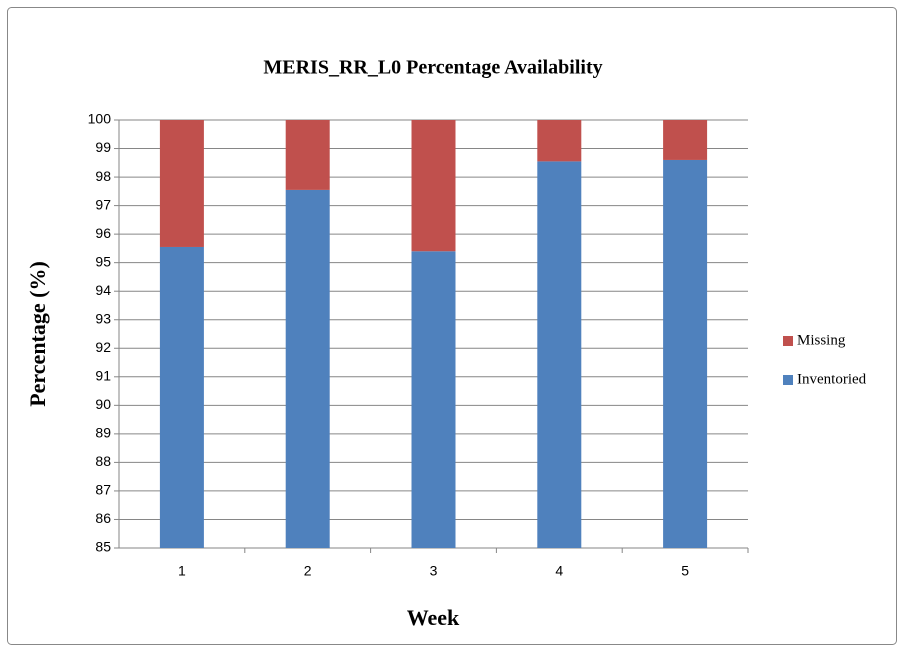 This screenshot has width=905, height=652. Describe the element at coordinates (103, 518) in the screenshot. I see `y-tick-label: 86` at that location.